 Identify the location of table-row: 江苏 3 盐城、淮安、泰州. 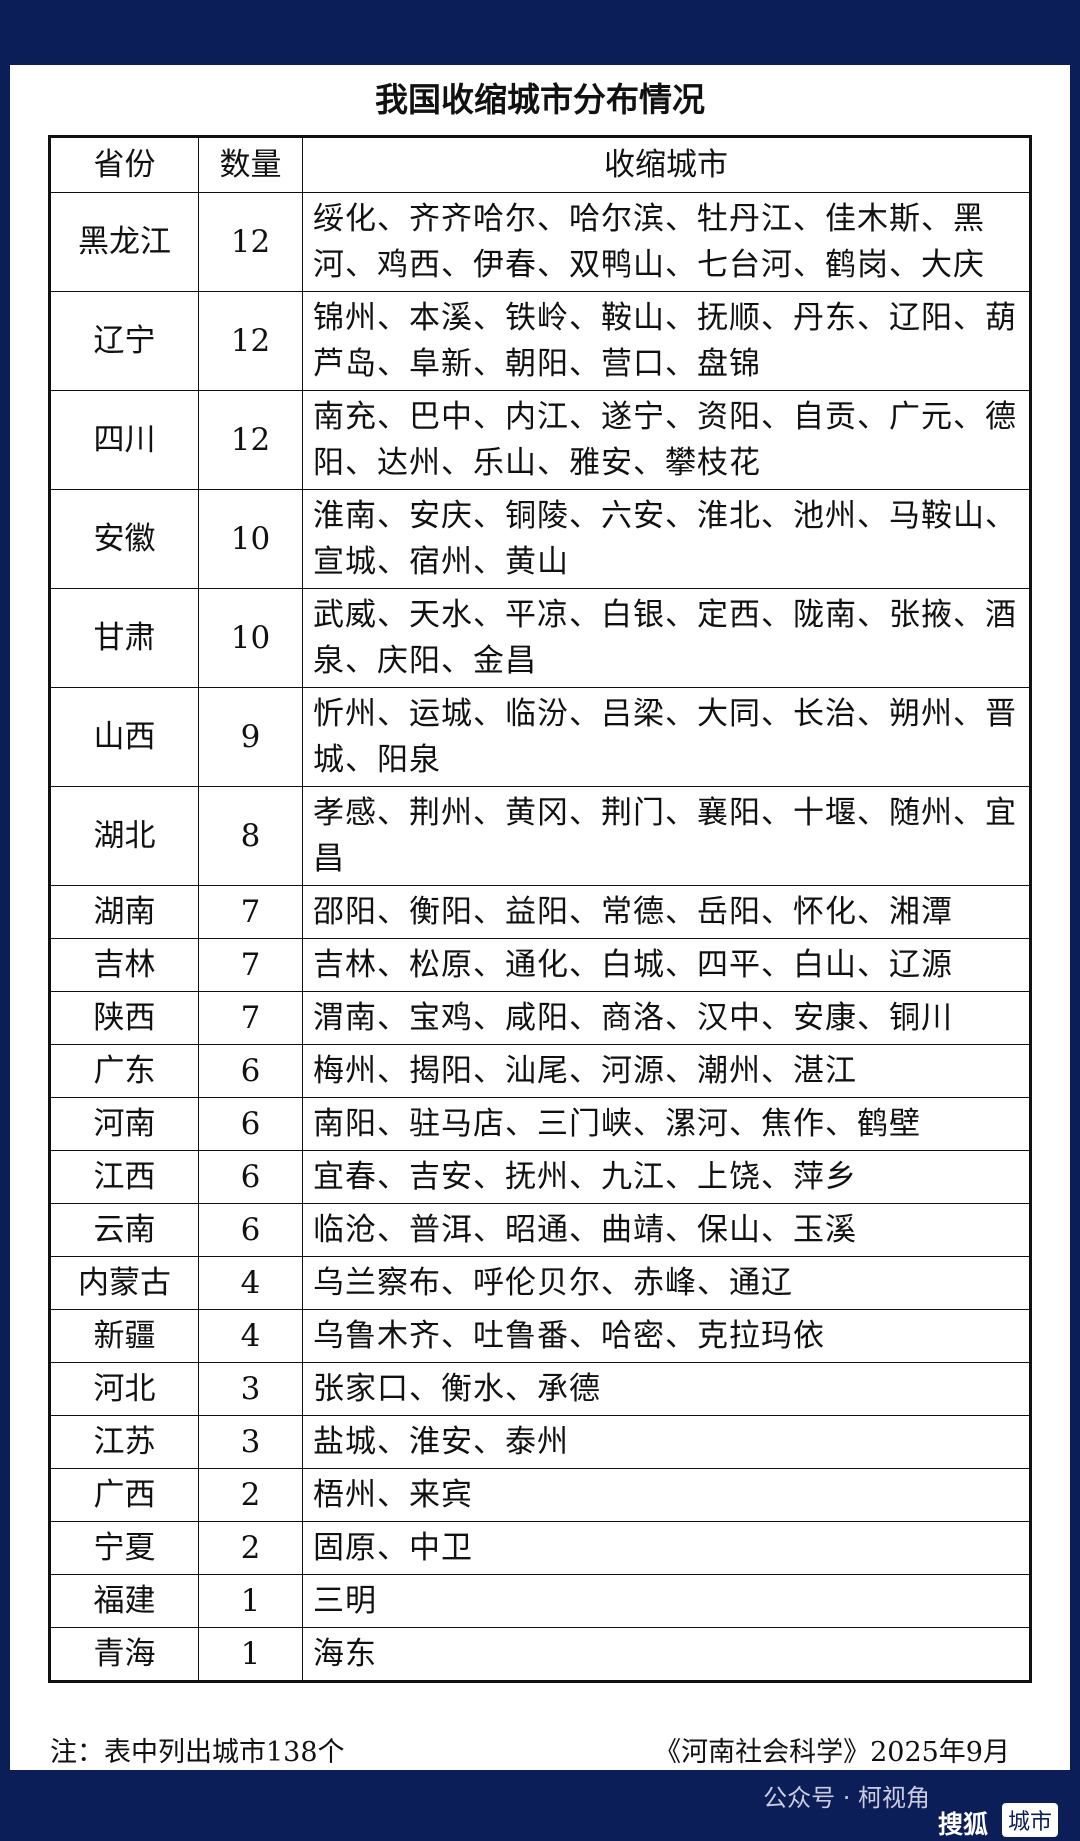
(540, 1442).